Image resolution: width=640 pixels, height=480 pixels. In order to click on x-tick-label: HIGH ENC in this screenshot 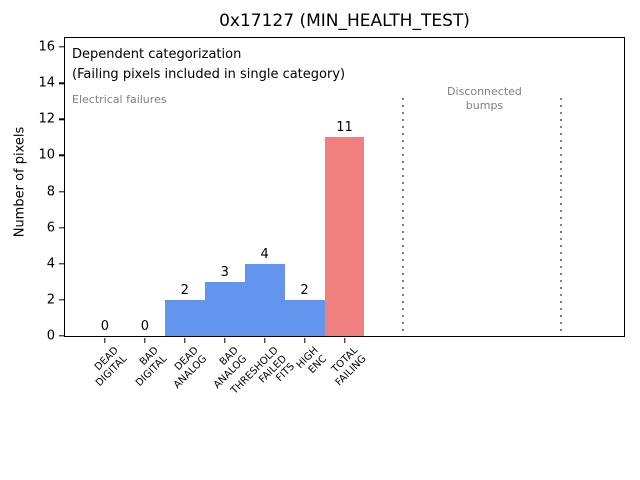, I will do `click(311, 360)`.